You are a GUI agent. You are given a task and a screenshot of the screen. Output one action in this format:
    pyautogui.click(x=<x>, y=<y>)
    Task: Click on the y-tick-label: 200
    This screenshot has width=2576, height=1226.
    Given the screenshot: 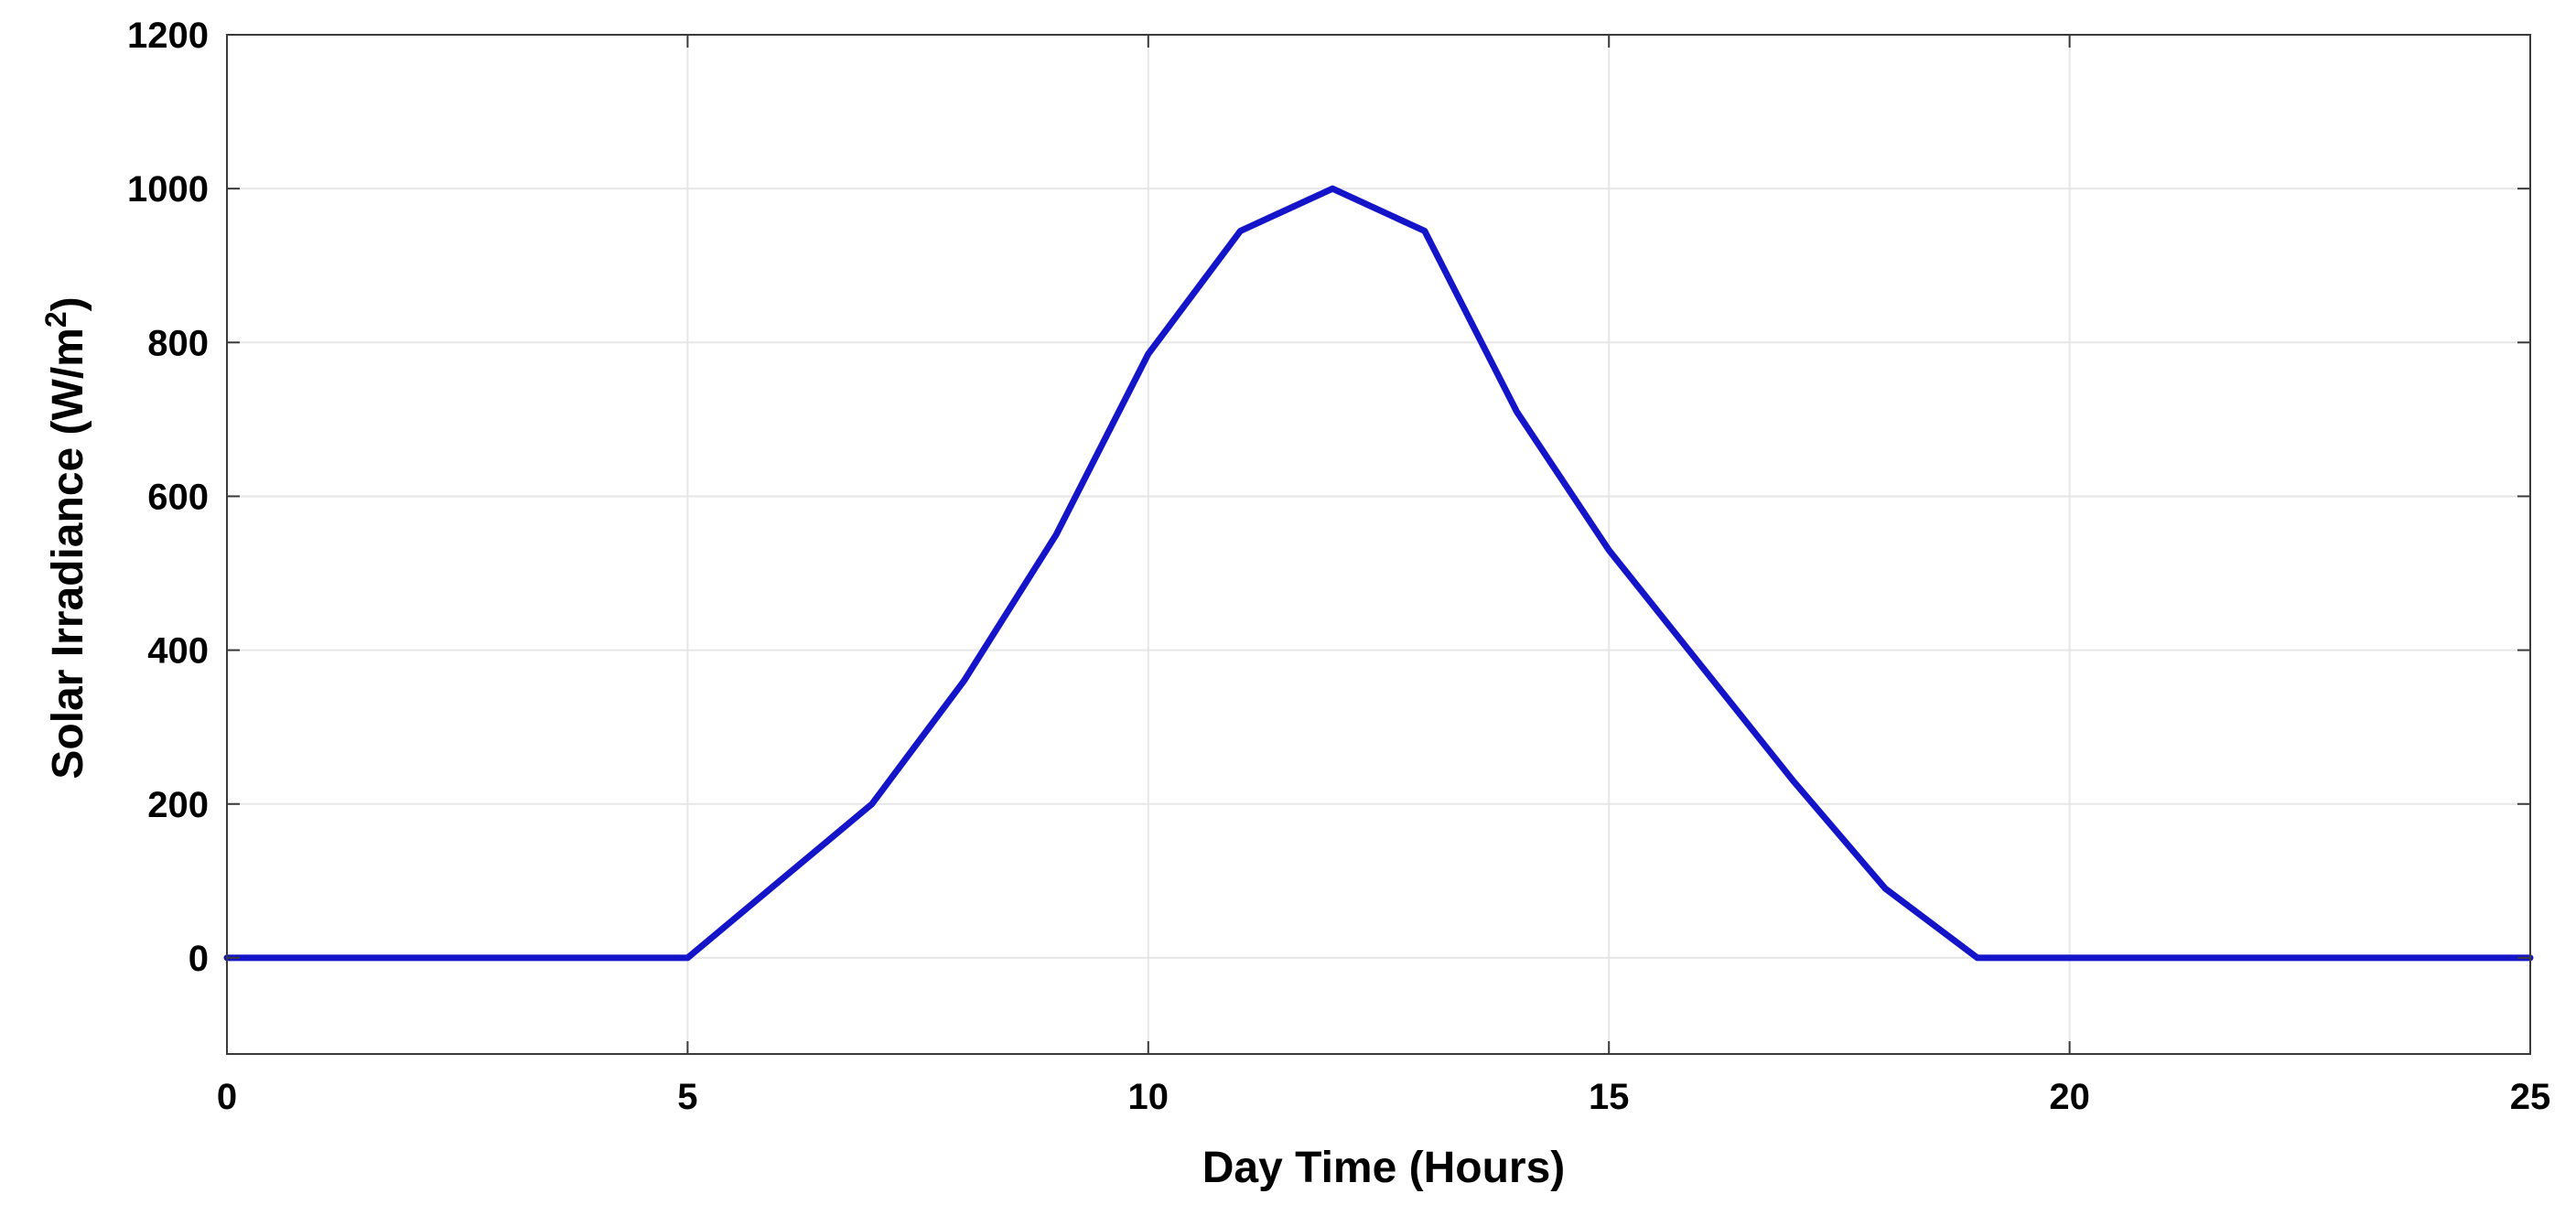 What is the action you would take?
    pyautogui.click(x=178, y=805)
    